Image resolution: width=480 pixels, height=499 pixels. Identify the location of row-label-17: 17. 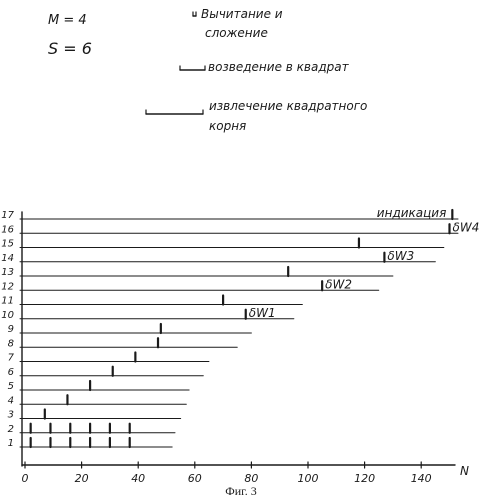
(7, 215).